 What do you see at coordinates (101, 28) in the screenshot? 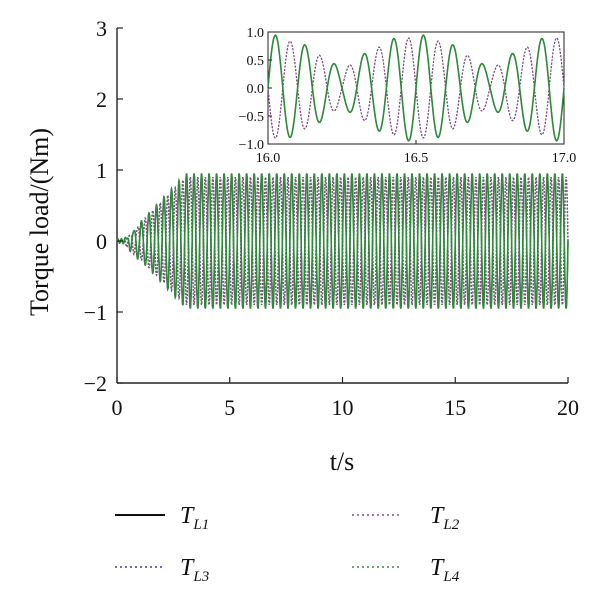
I see `main-y-tick-label: 3` at bounding box center [101, 28].